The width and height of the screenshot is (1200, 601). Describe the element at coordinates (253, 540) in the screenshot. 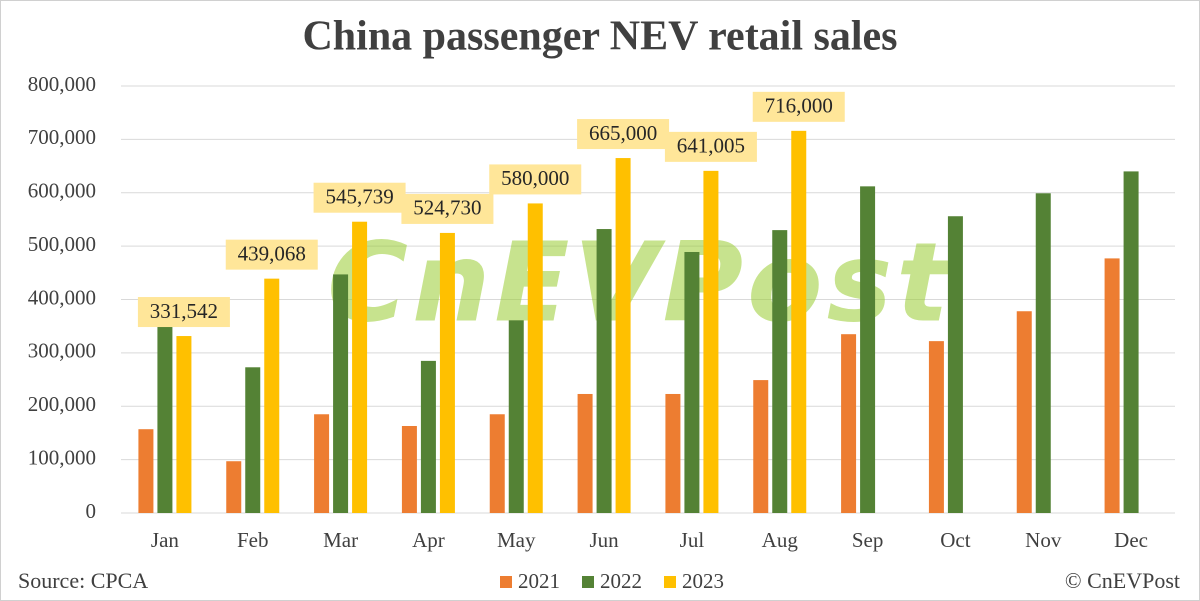

I see `x-tick-label: Feb` at that location.